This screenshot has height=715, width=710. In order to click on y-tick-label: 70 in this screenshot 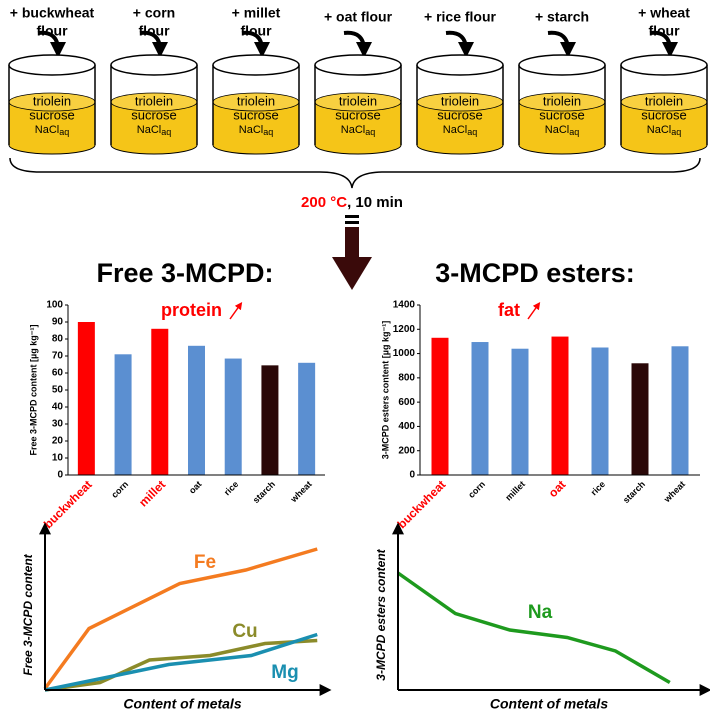, I will do `click(58, 356)`.